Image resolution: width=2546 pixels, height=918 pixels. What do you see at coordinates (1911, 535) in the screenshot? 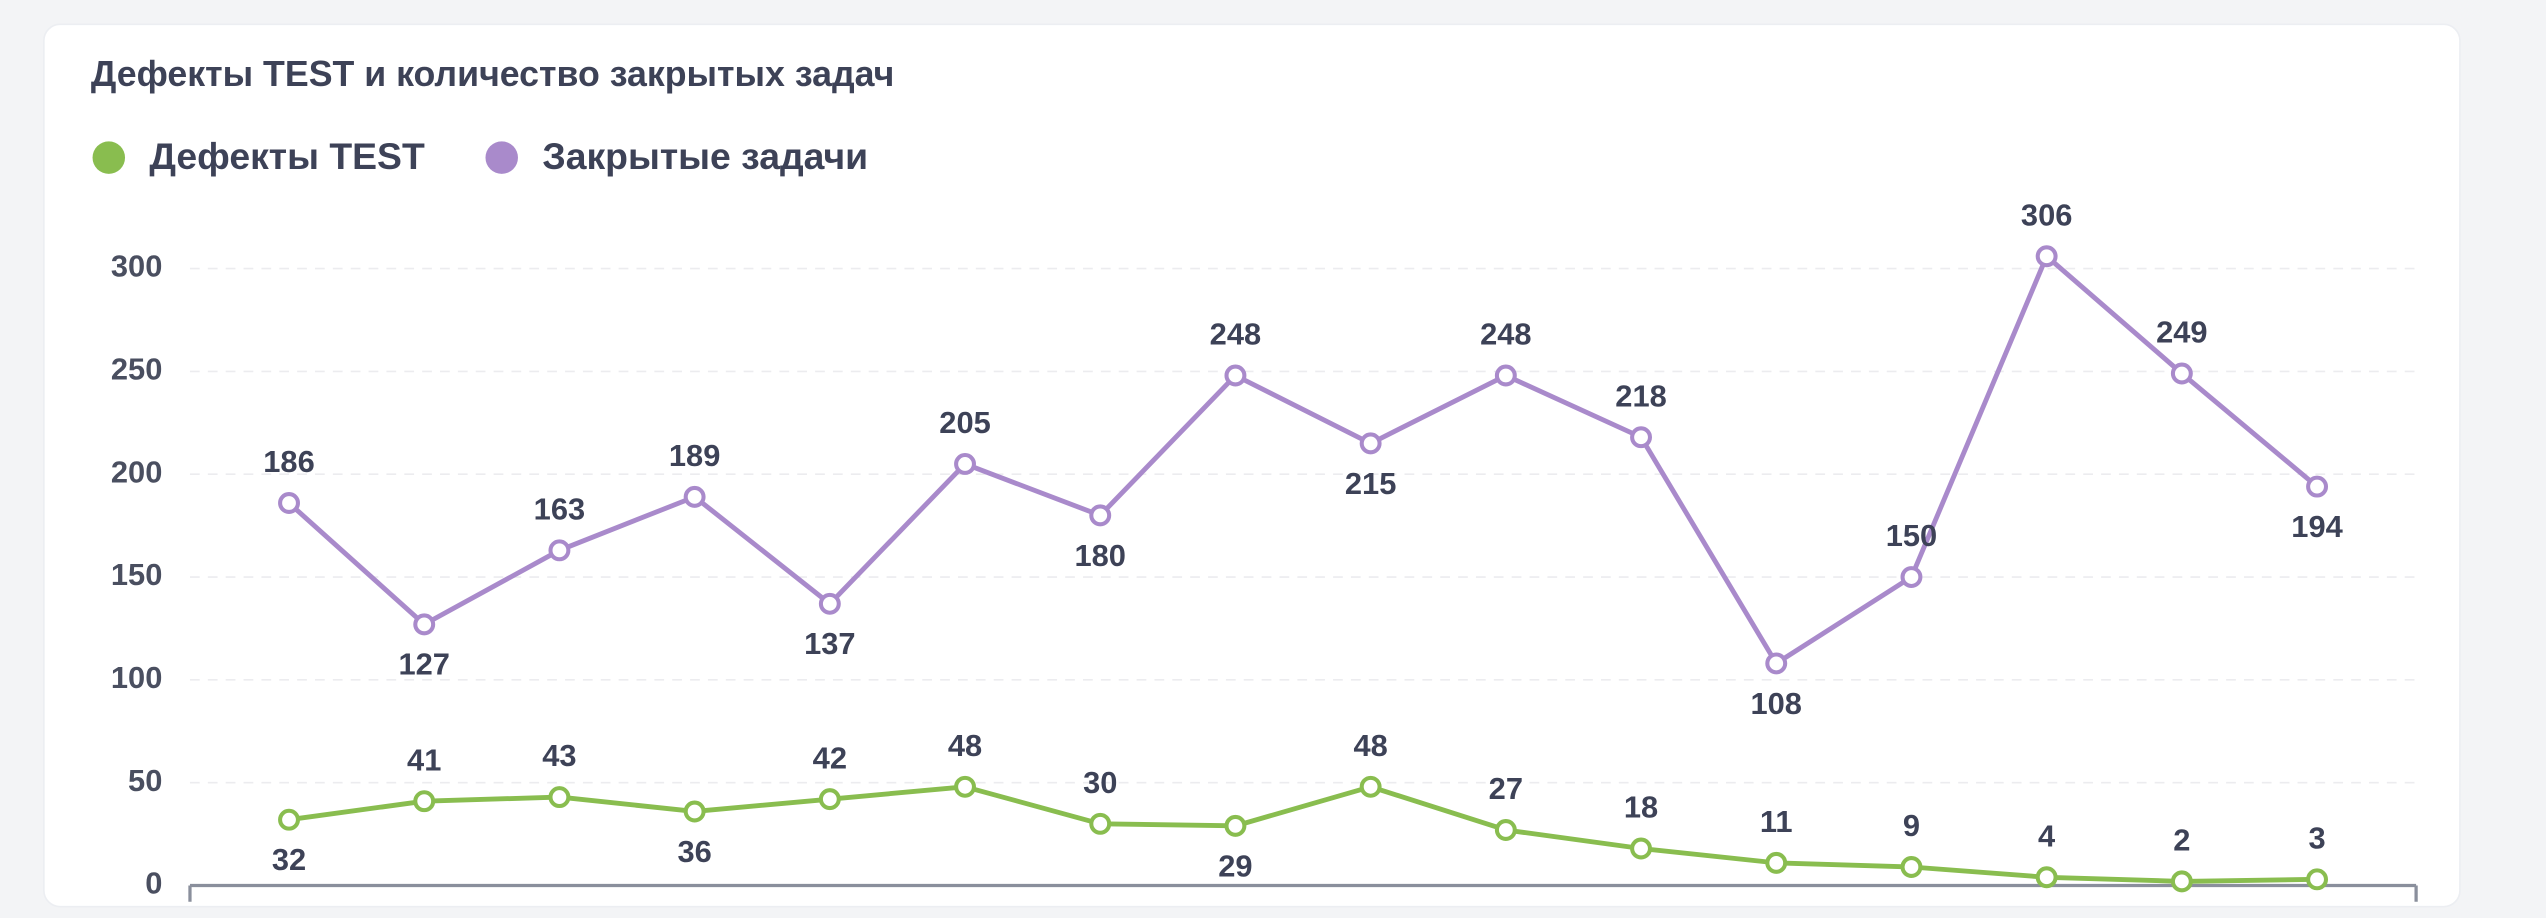
I see `data-label: 150` at bounding box center [1911, 535].